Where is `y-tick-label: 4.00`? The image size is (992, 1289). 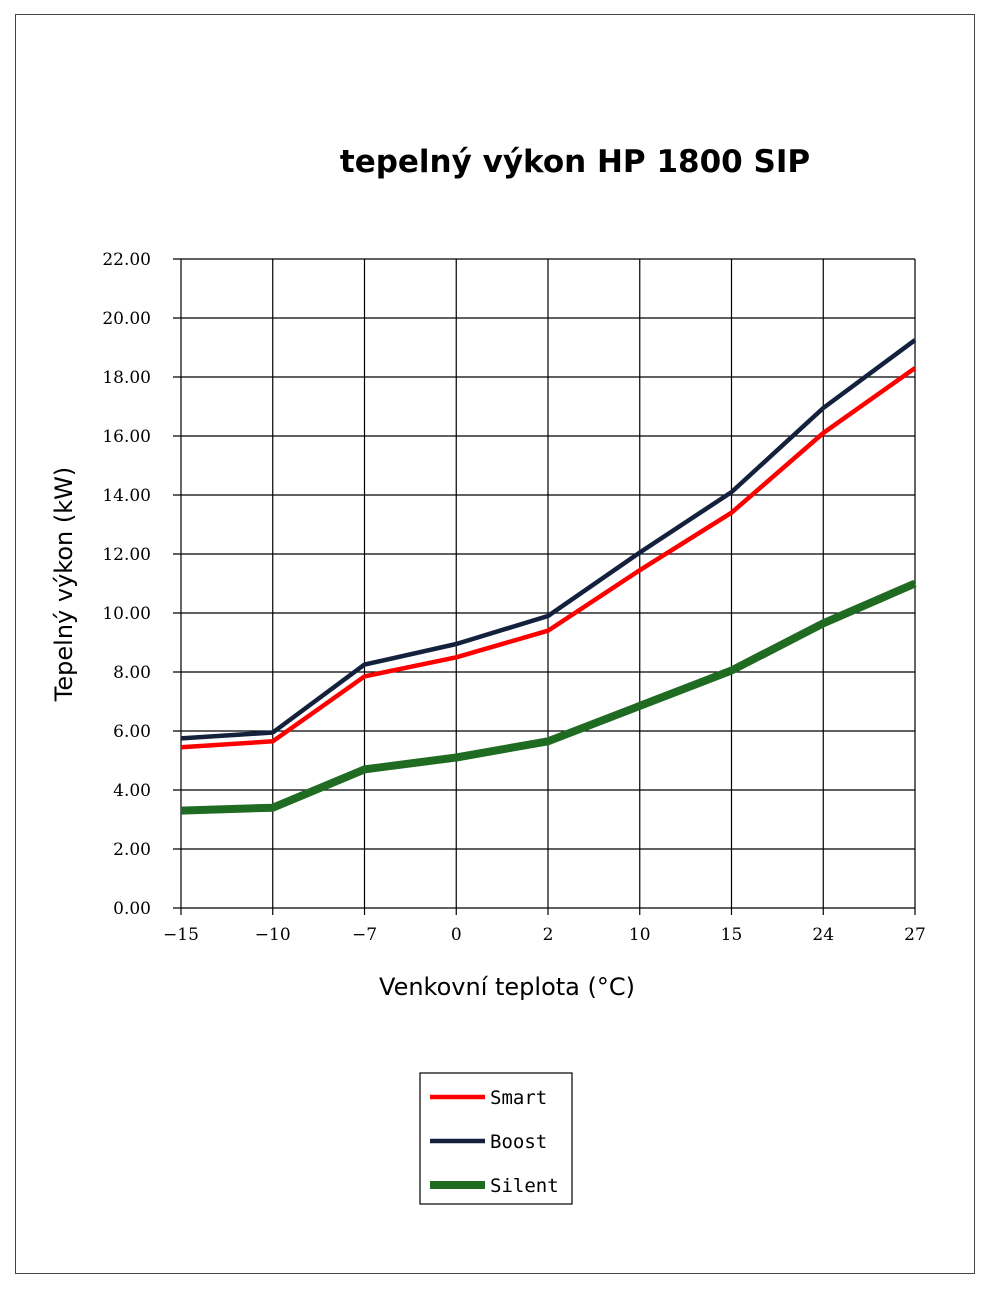 y-tick-label: 4.00 is located at coordinates (132, 791).